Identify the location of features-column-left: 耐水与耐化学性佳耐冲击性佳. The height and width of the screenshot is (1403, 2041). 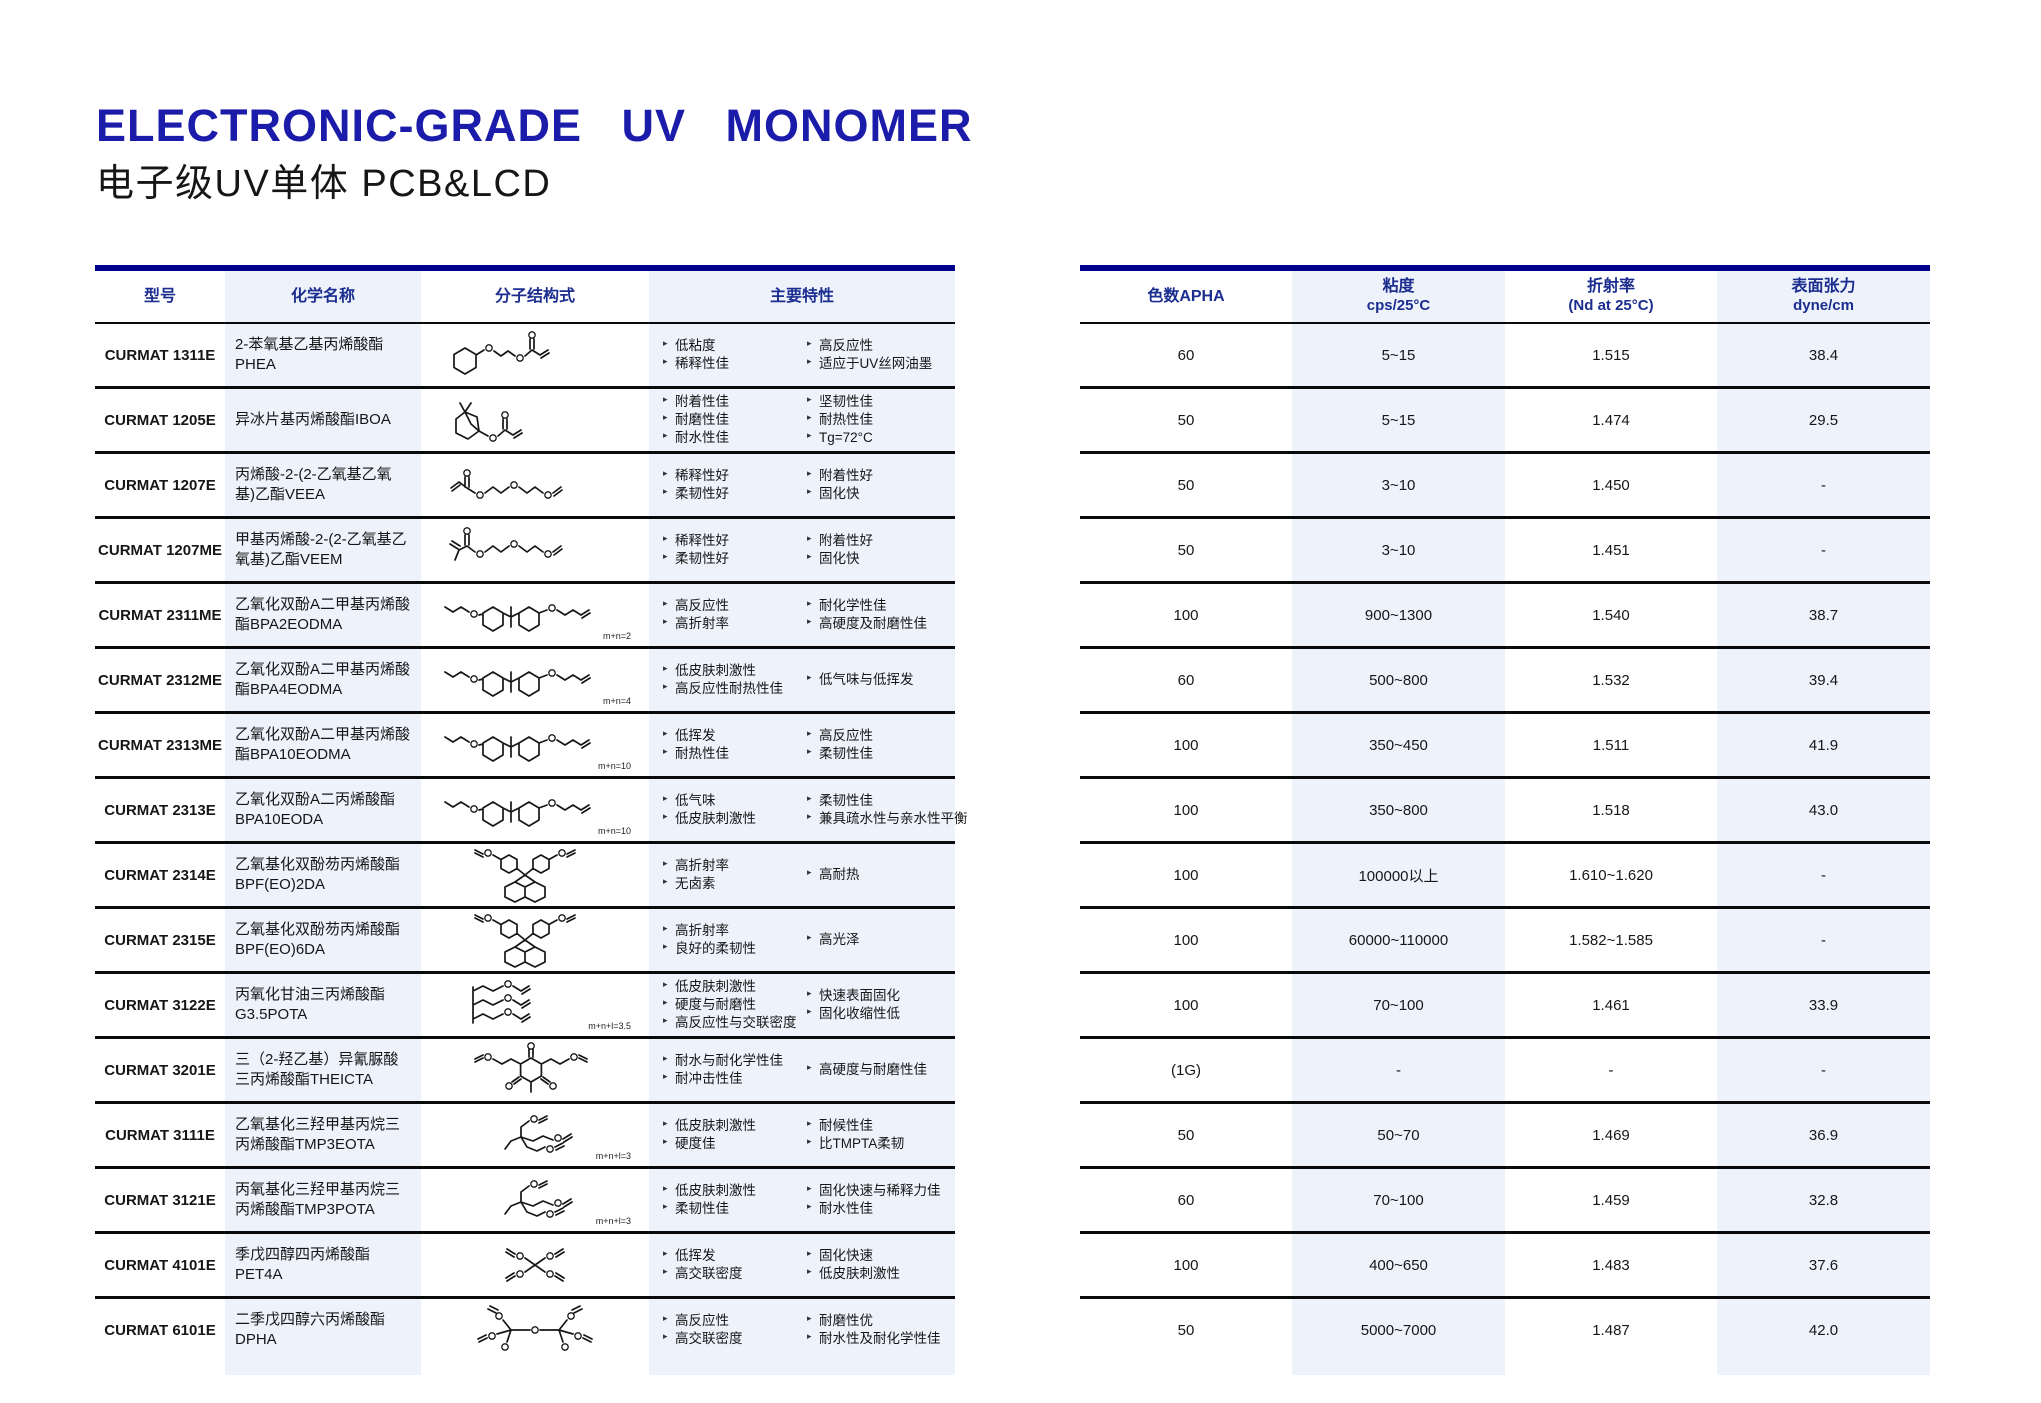
(733, 1070).